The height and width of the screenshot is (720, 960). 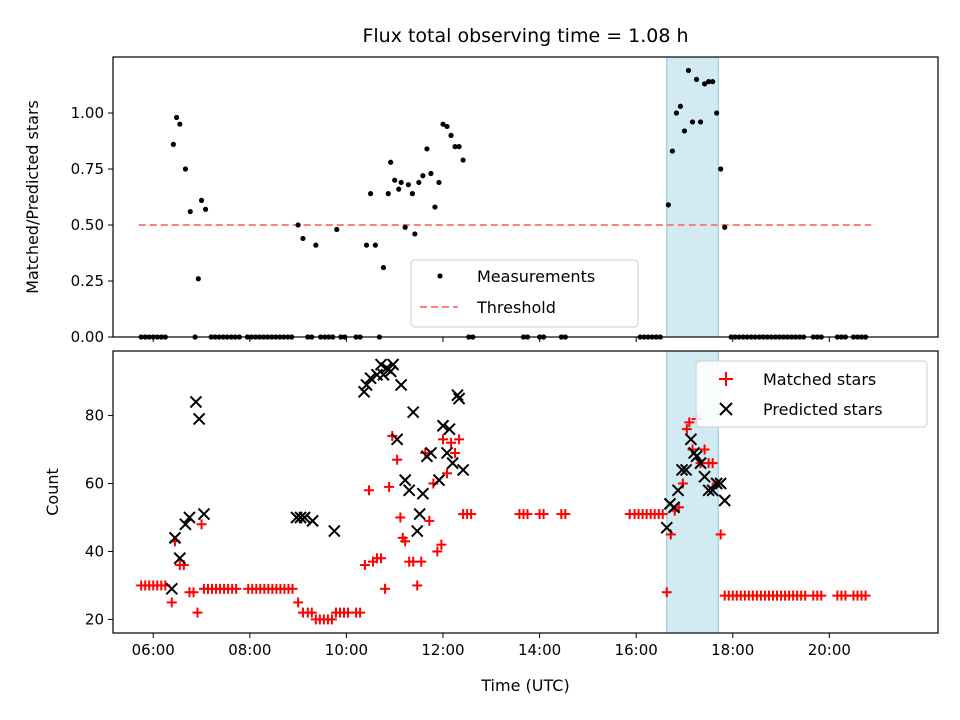 I want to click on y-tick-label: 80, so click(x=94, y=416).